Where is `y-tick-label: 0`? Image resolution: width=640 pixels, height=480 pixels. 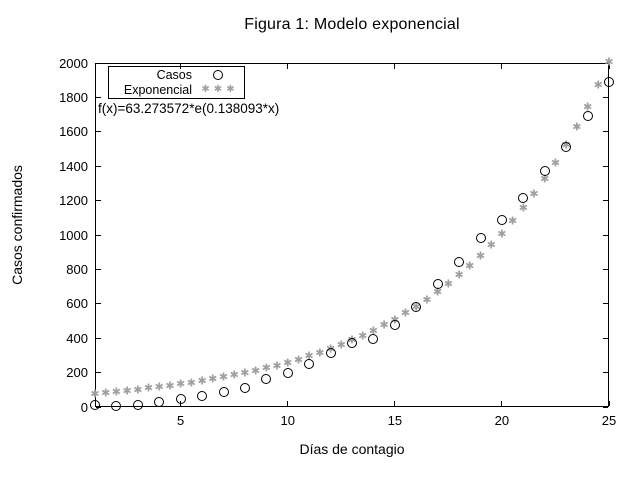
y-tick-label: 0 is located at coordinates (84, 407).